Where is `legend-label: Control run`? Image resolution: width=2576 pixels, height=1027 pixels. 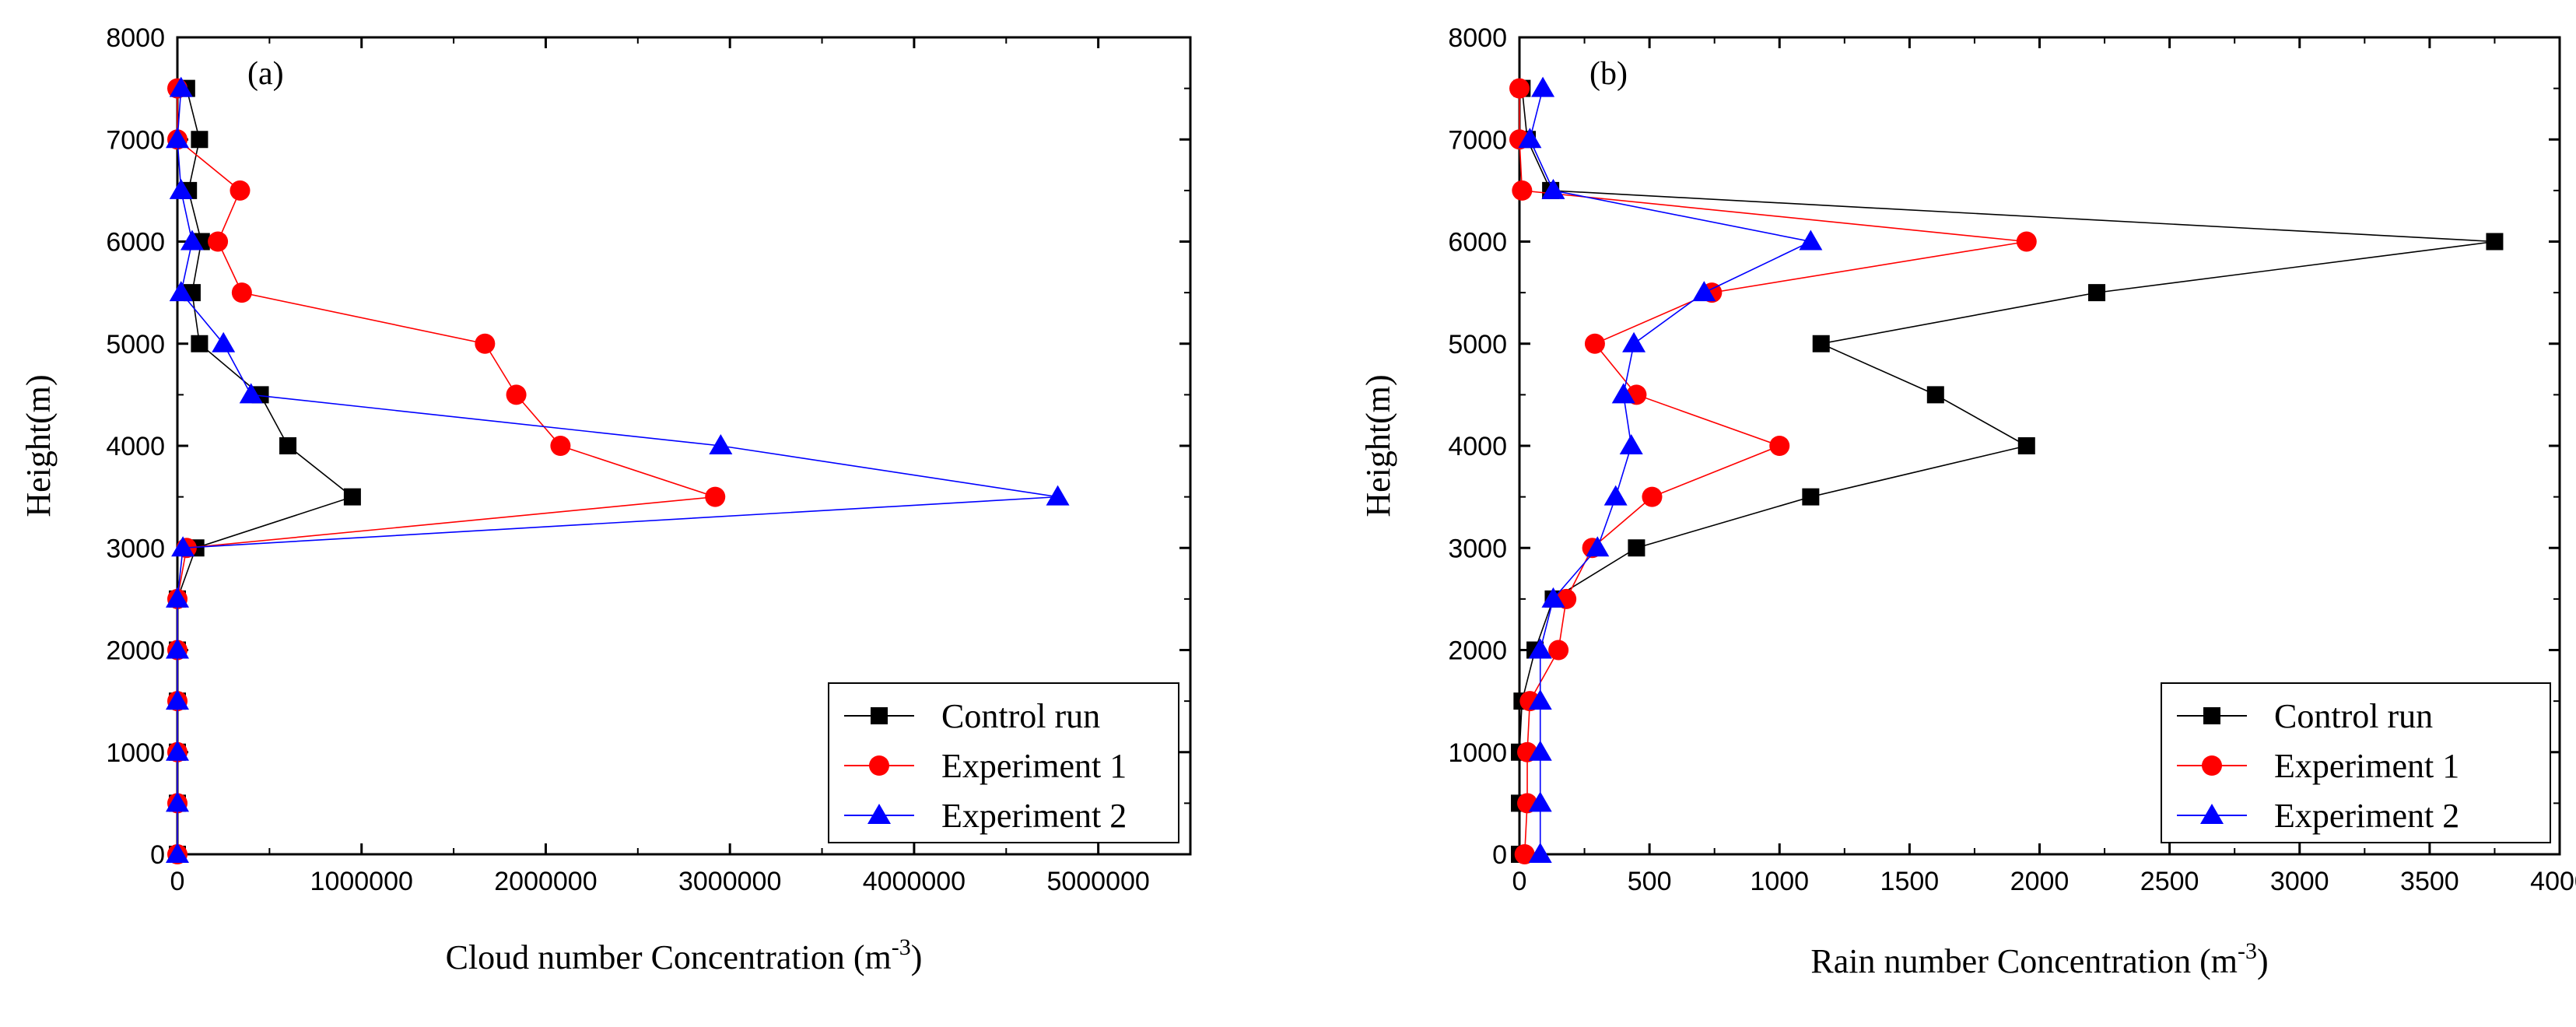
legend-label: Control run is located at coordinates (1021, 716).